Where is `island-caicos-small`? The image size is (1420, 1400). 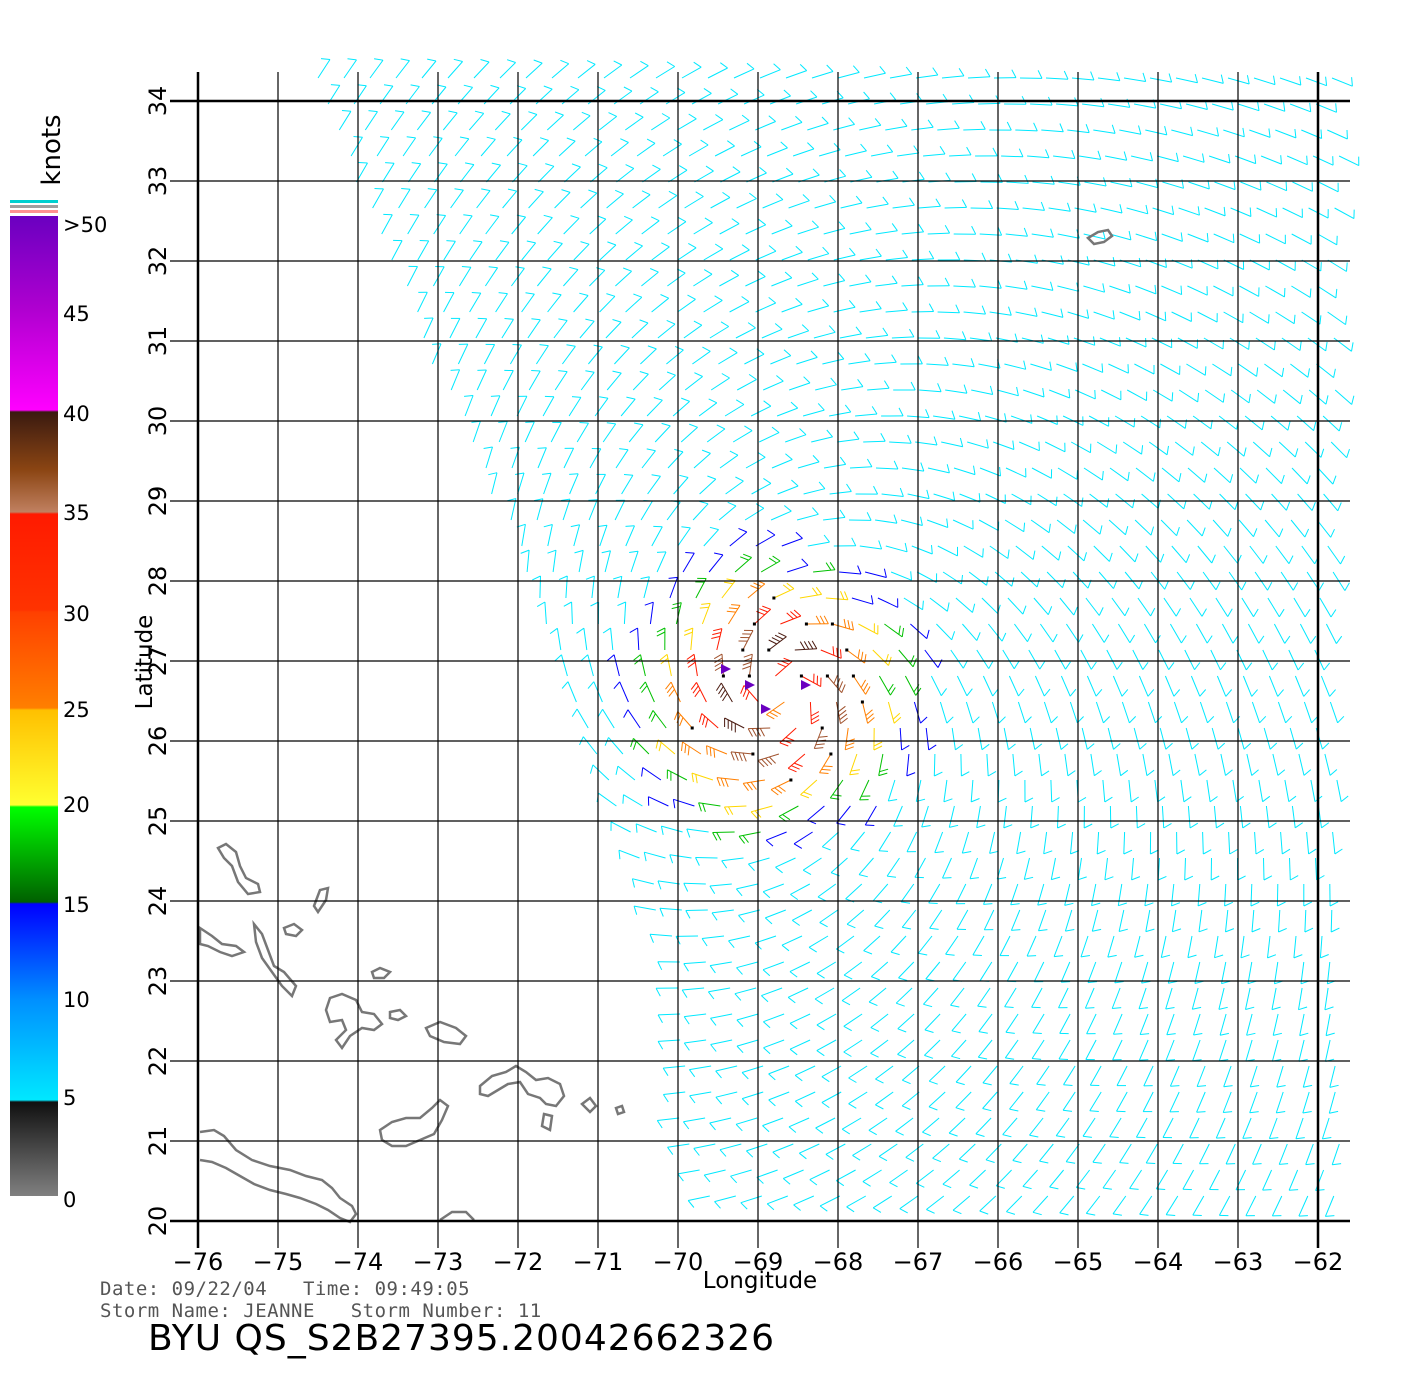
island-caicos-small is located at coordinates (589, 1105).